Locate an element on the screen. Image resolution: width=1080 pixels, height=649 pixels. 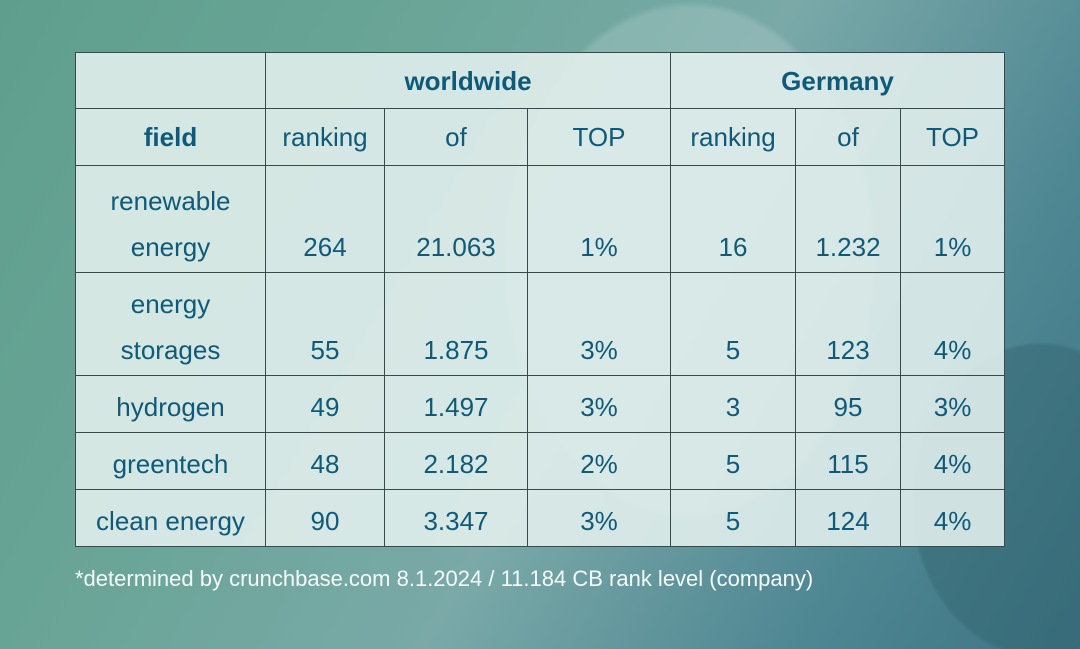
table-row: greentech 48 2.182 2% 5 115 4% is located at coordinates (540, 461).